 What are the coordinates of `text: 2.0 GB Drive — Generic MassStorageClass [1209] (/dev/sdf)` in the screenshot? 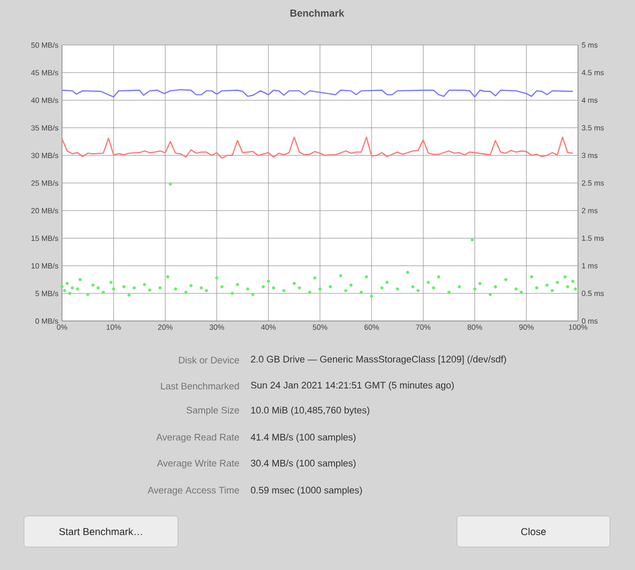 It's located at (378, 360).